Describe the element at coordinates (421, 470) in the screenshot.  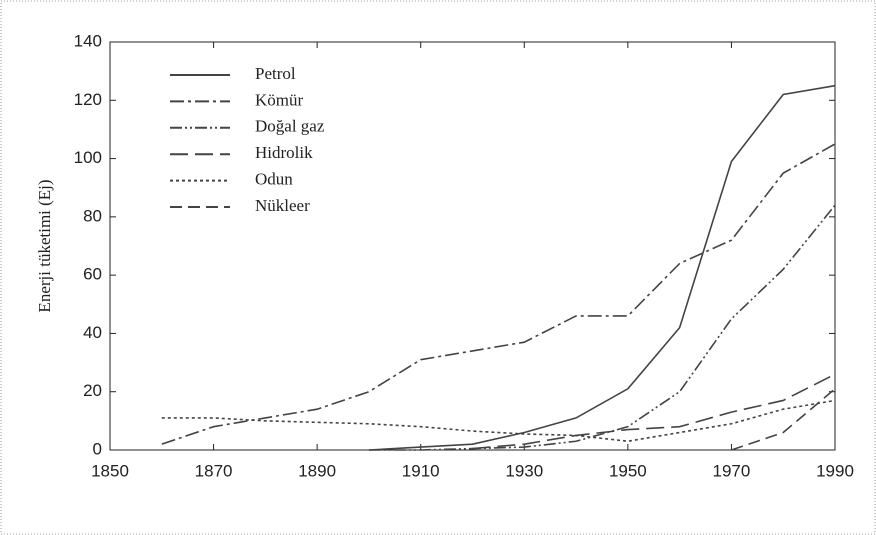
I see `x-tick-label: 1910` at that location.